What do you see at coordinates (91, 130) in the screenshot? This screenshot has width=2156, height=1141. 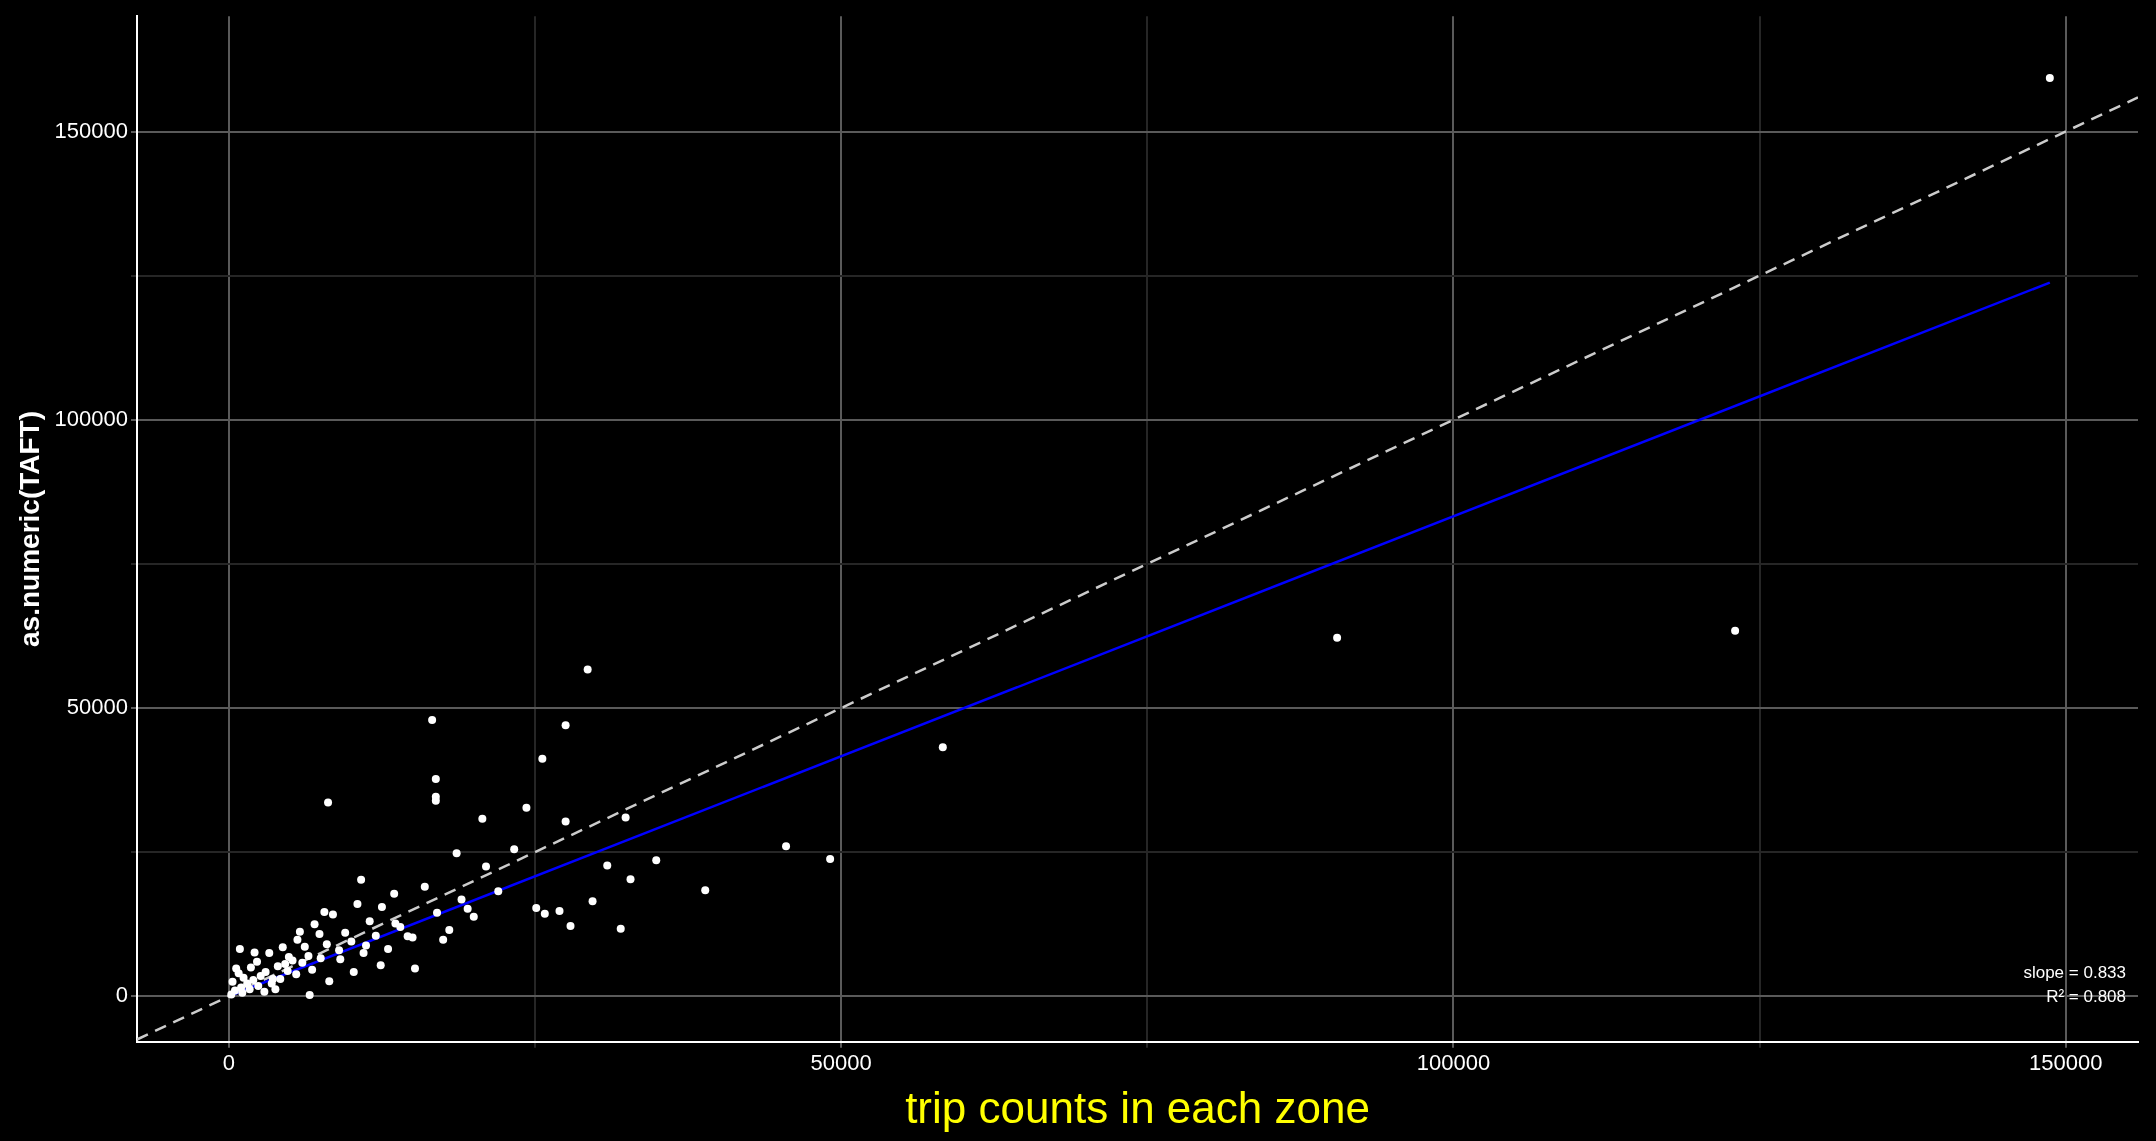 I see `y-tick-label: 150000` at bounding box center [91, 130].